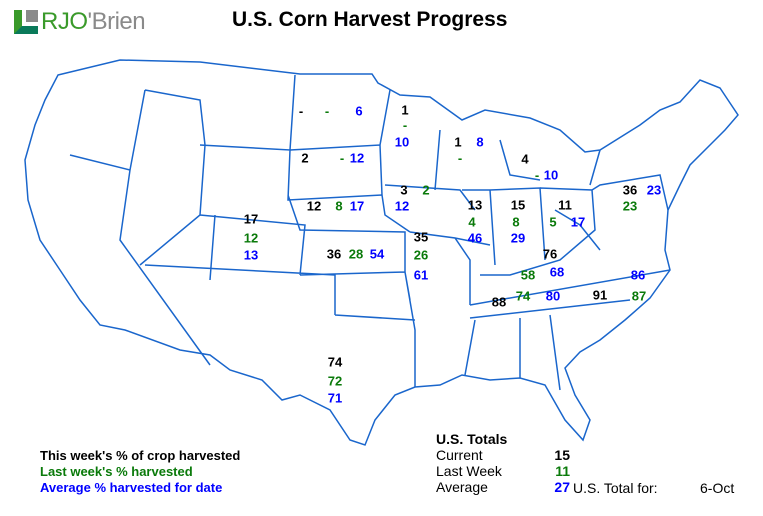 Image resolution: width=763 pixels, height=516 pixels. What do you see at coordinates (131, 487) in the screenshot?
I see `legend-average: Average % harvested for date` at bounding box center [131, 487].